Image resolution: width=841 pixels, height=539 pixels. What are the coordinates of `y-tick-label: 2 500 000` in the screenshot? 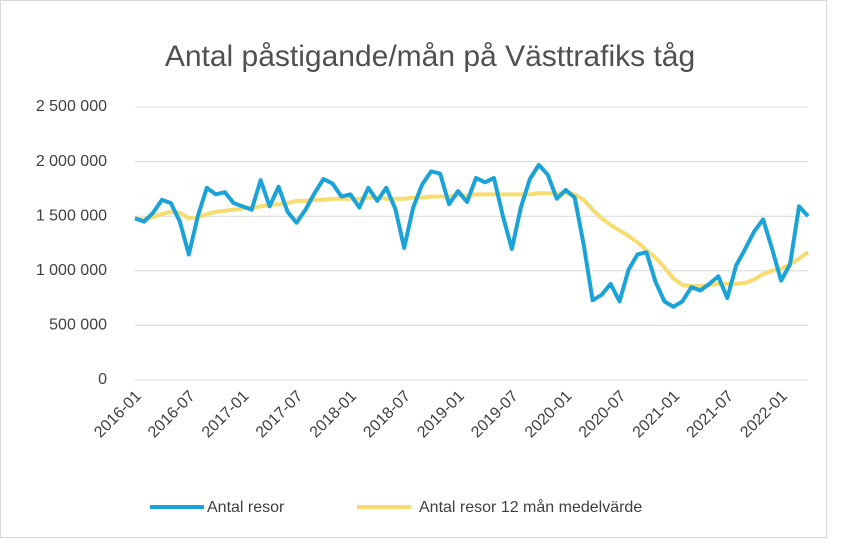 It's located at (71, 106).